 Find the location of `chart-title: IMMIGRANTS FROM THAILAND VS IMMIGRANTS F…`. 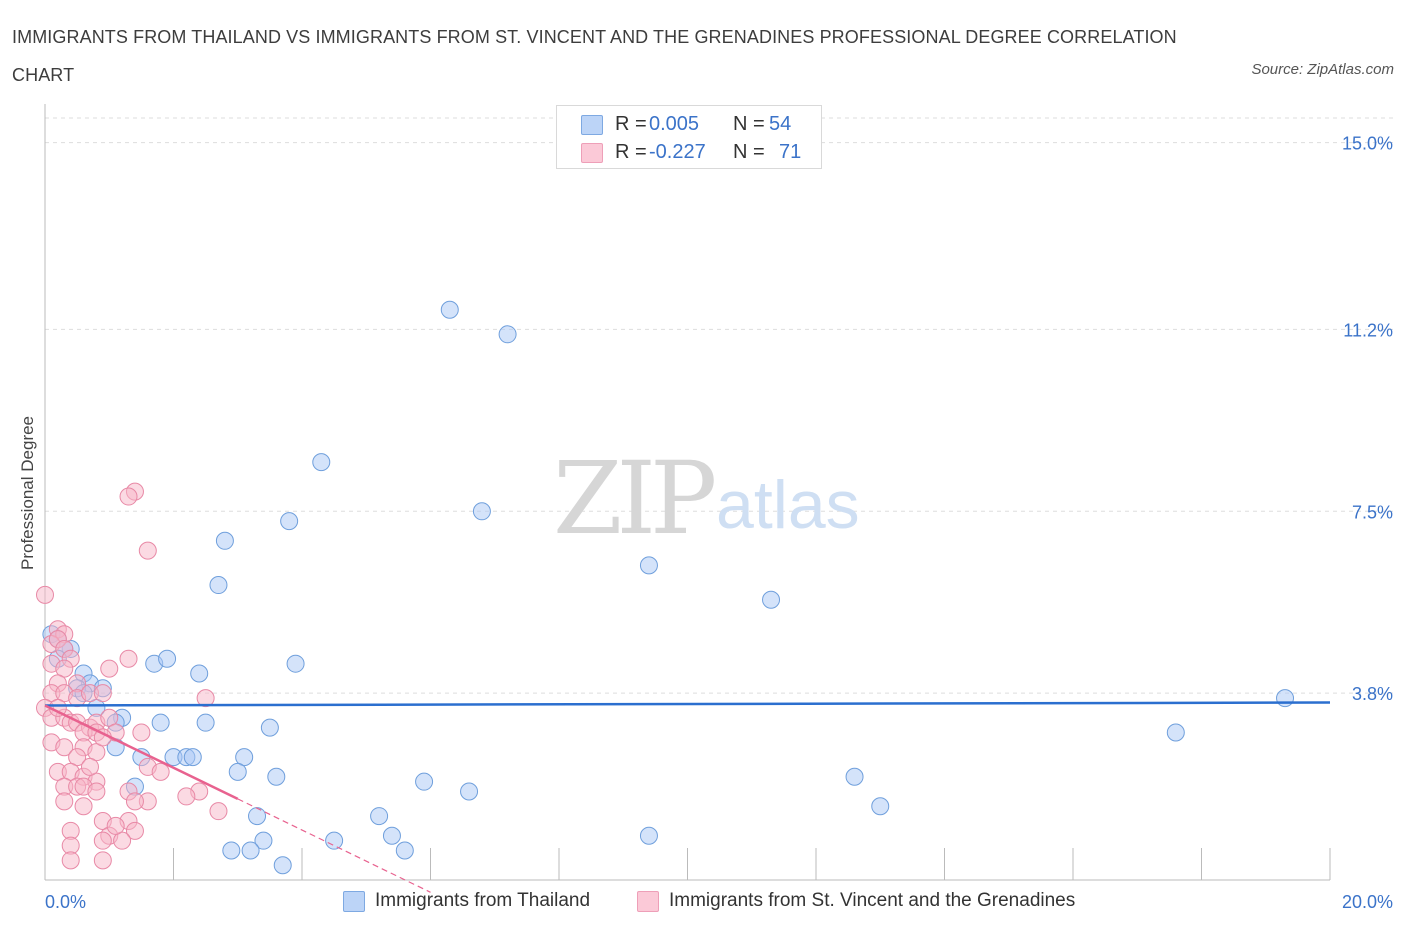

chart-title: IMMIGRANTS FROM THAILAND VS IMMIGRANTS F… is located at coordinates (594, 56).